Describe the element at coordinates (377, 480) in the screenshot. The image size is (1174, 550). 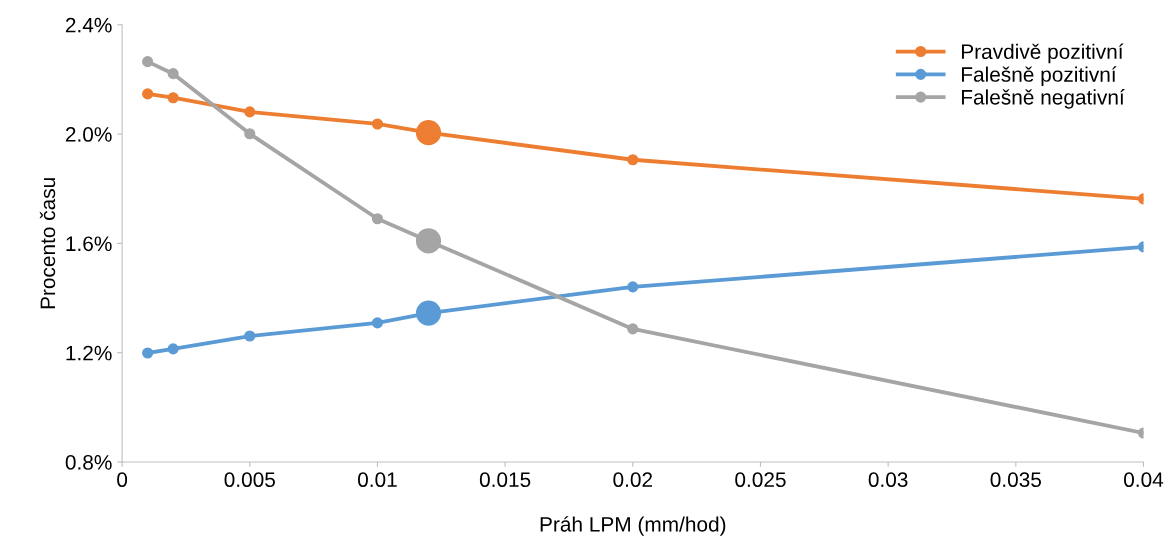
I see `x-tick-label: 0.01` at that location.